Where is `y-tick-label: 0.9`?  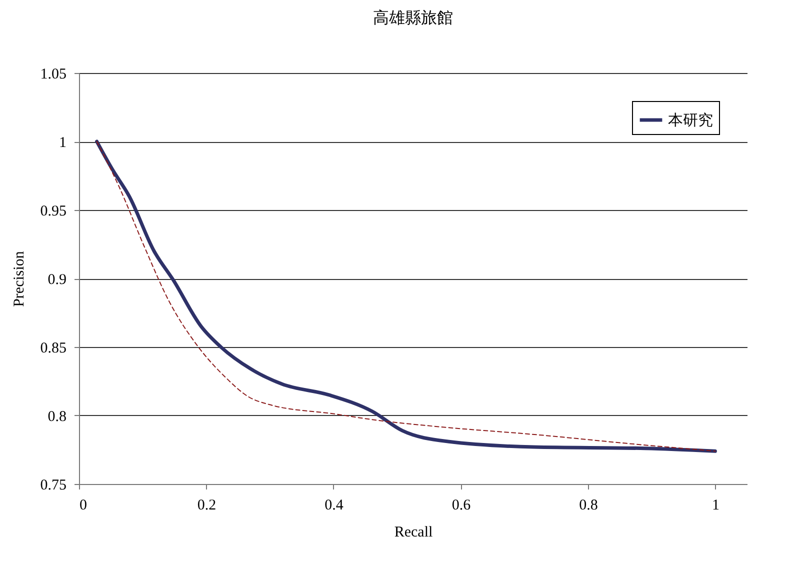
y-tick-label: 0.9 is located at coordinates (57, 280).